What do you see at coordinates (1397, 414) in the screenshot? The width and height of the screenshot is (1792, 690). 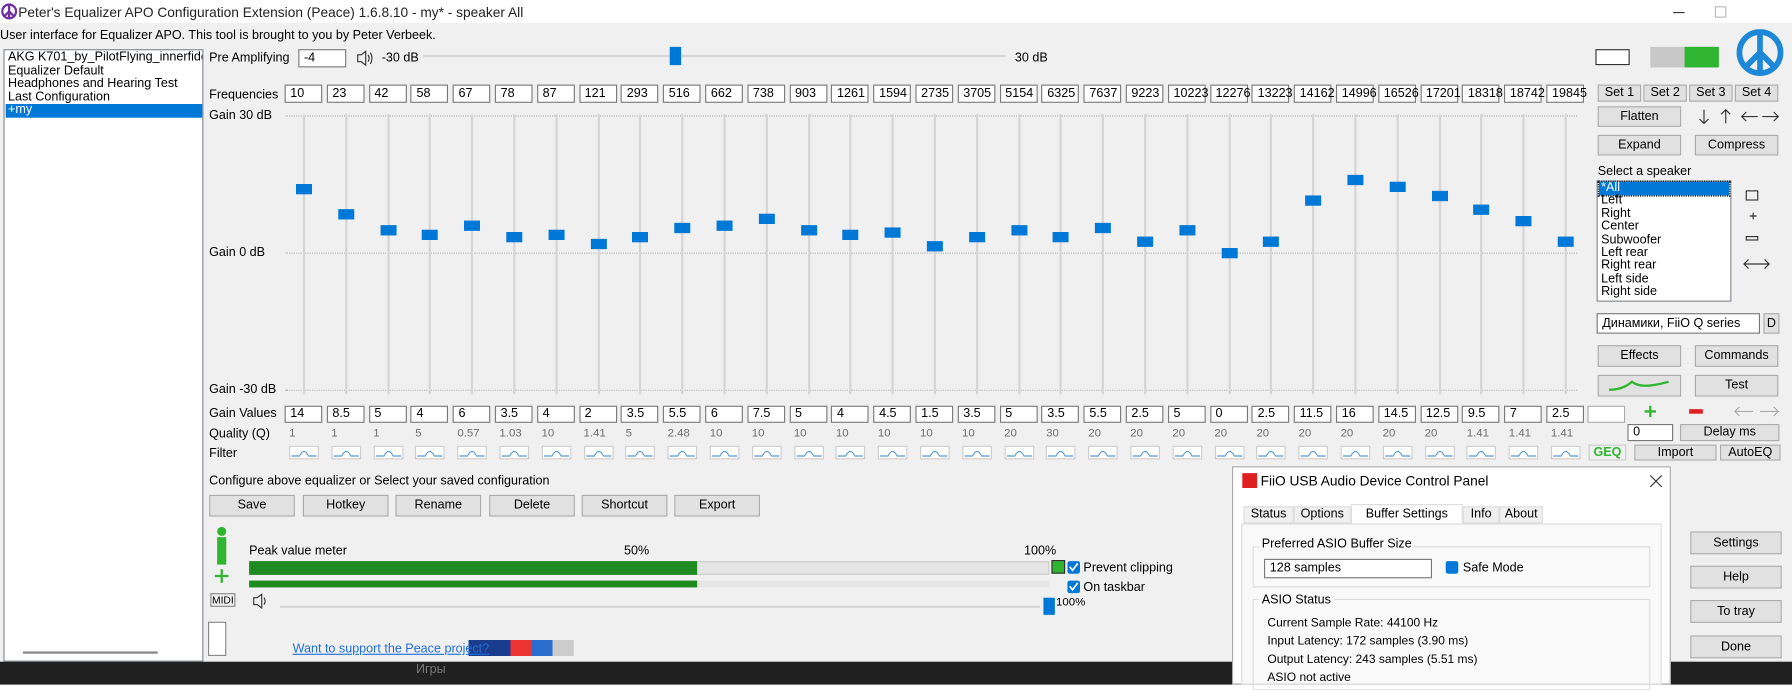 I see `gain-box: 14.5` at bounding box center [1397, 414].